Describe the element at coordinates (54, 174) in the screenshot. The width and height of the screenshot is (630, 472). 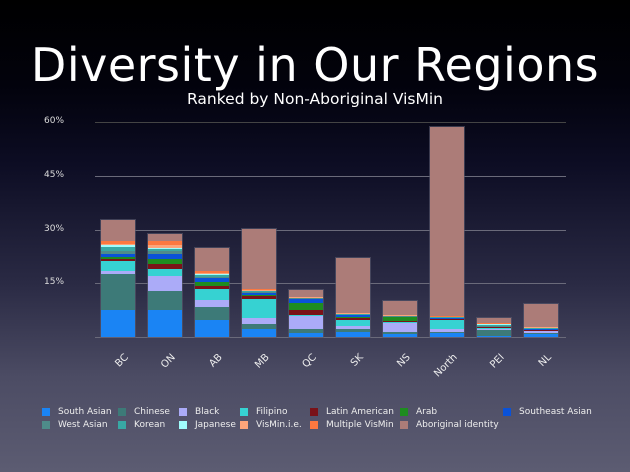
I see `y-tick-label: 45%` at that location.